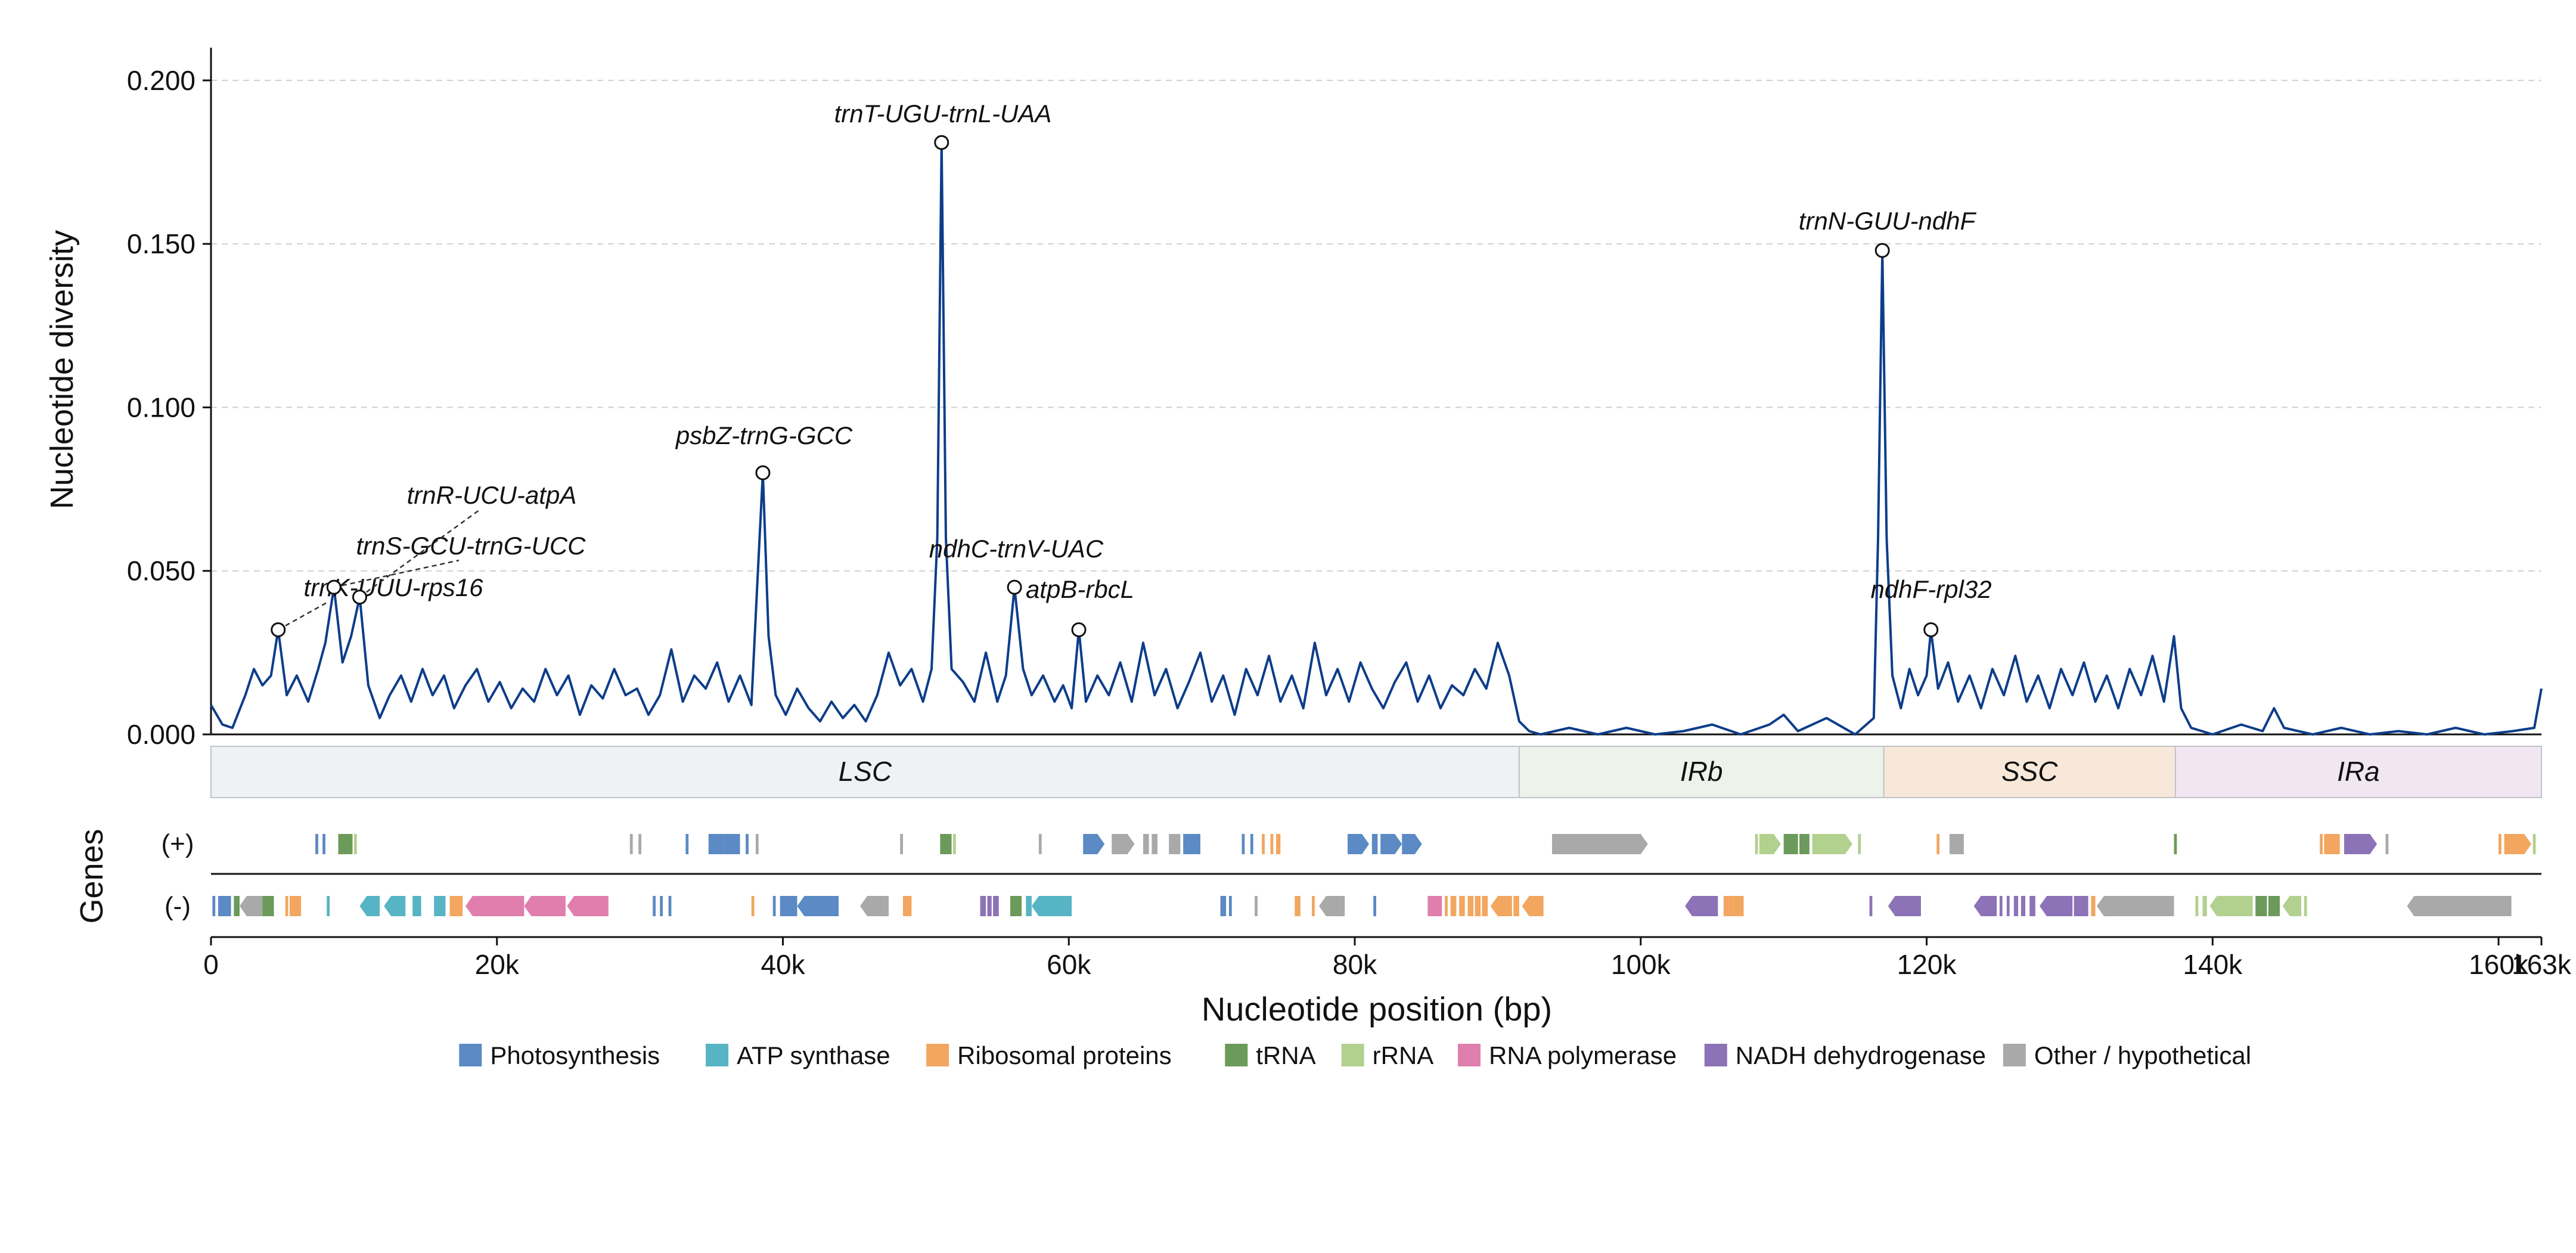 This screenshot has height=1253, width=2576. Describe the element at coordinates (178, 843) in the screenshot. I see `strand-plus-label: (+)` at that location.